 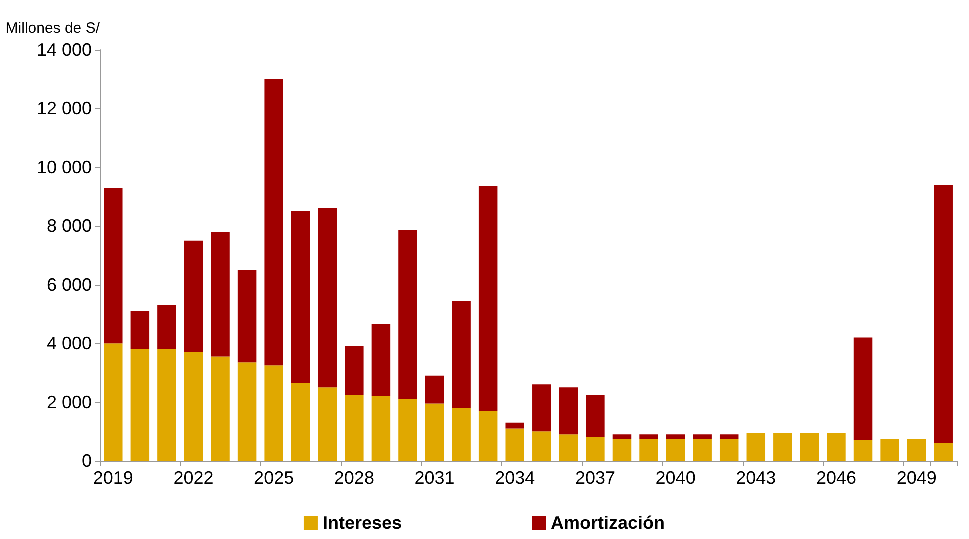 I want to click on x-tick-label: 2028, so click(x=354, y=478).